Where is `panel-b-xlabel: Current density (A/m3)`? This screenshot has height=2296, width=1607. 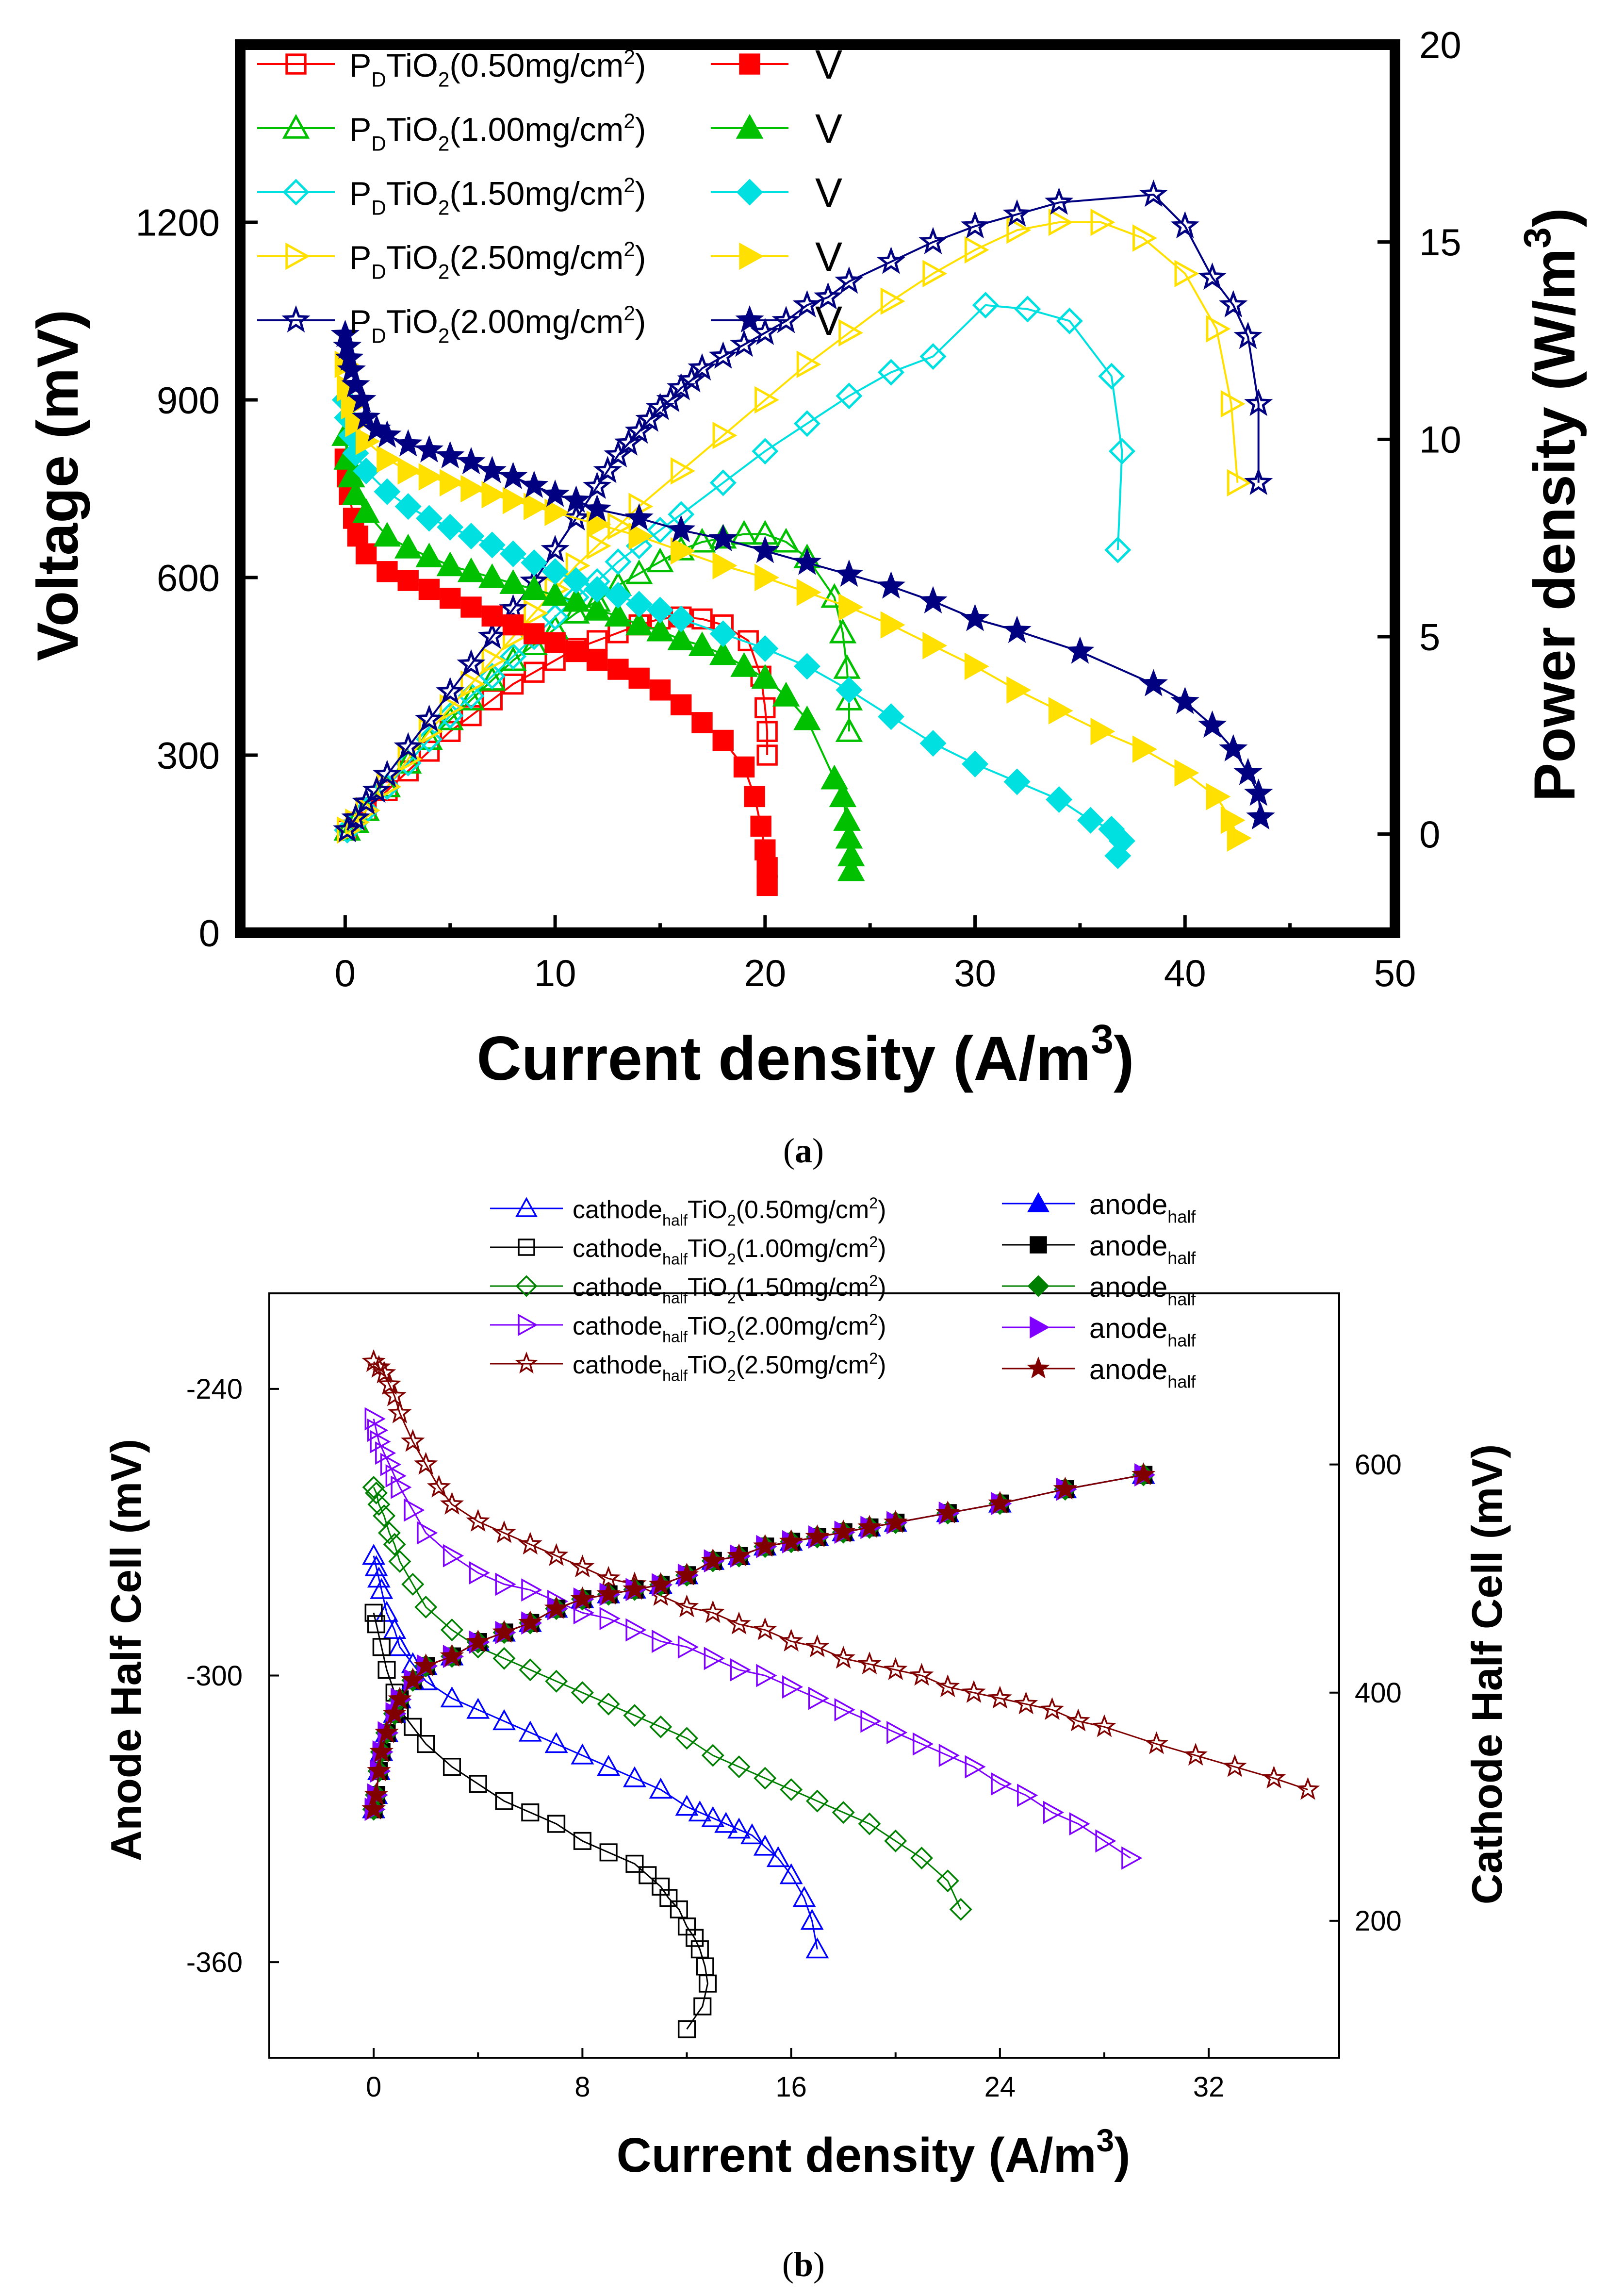 panel-b-xlabel: Current density (A/m3) is located at coordinates (873, 2152).